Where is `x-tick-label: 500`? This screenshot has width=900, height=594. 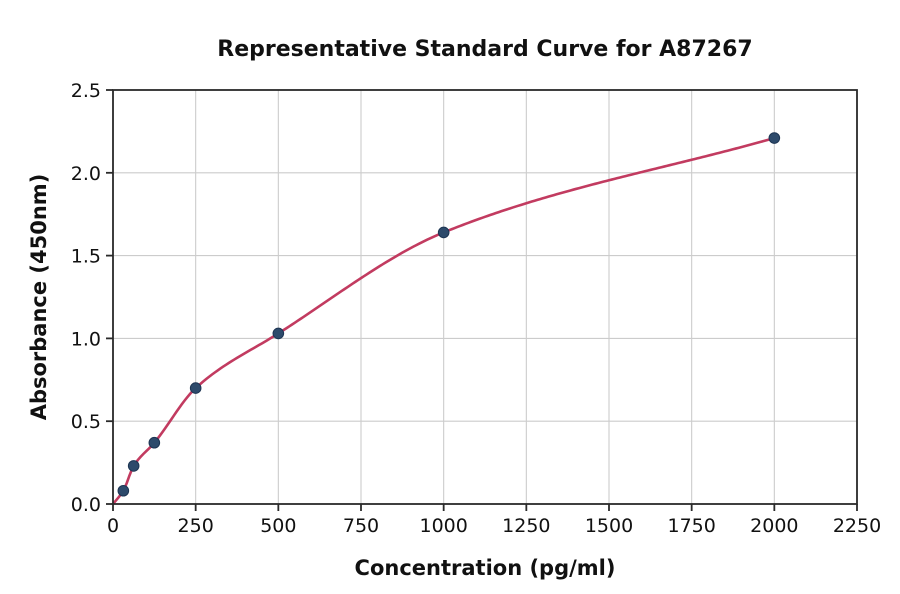 x-tick-label: 500 is located at coordinates (278, 526).